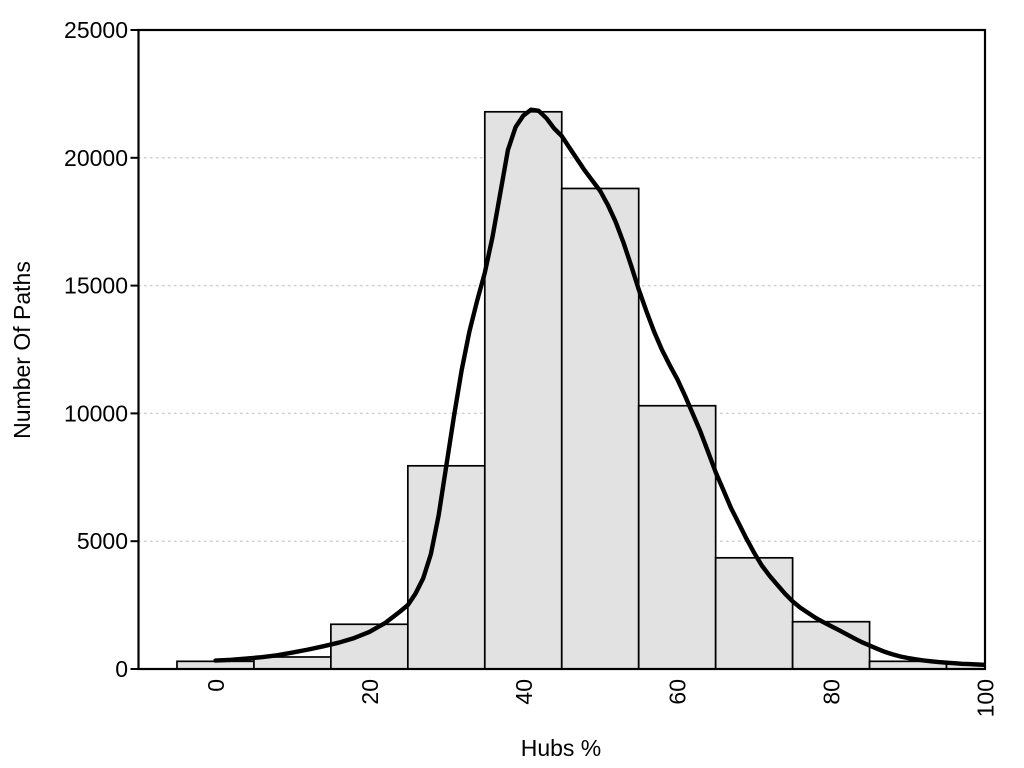 The image size is (1024, 768). Describe the element at coordinates (96, 413) in the screenshot. I see `y-tick-label: 10000` at that location.